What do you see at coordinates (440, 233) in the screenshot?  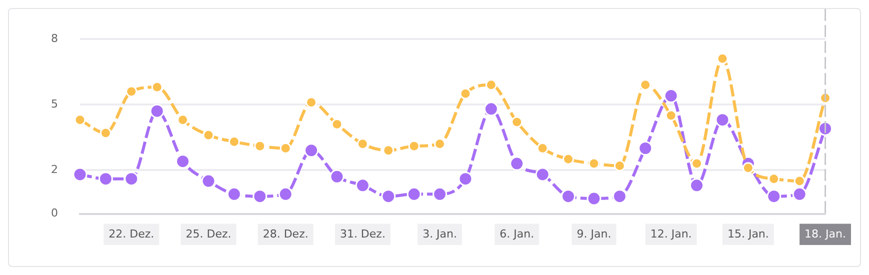 I see `x-tick-label: 3. Jan.` at bounding box center [440, 233].